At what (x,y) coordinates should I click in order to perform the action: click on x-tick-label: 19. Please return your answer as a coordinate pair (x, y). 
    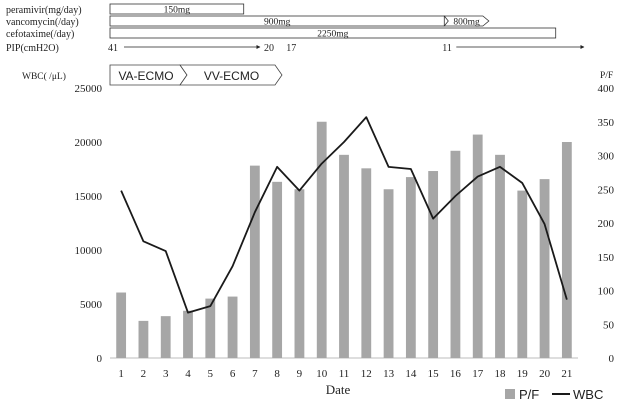
    Looking at the image, I should click on (523, 374).